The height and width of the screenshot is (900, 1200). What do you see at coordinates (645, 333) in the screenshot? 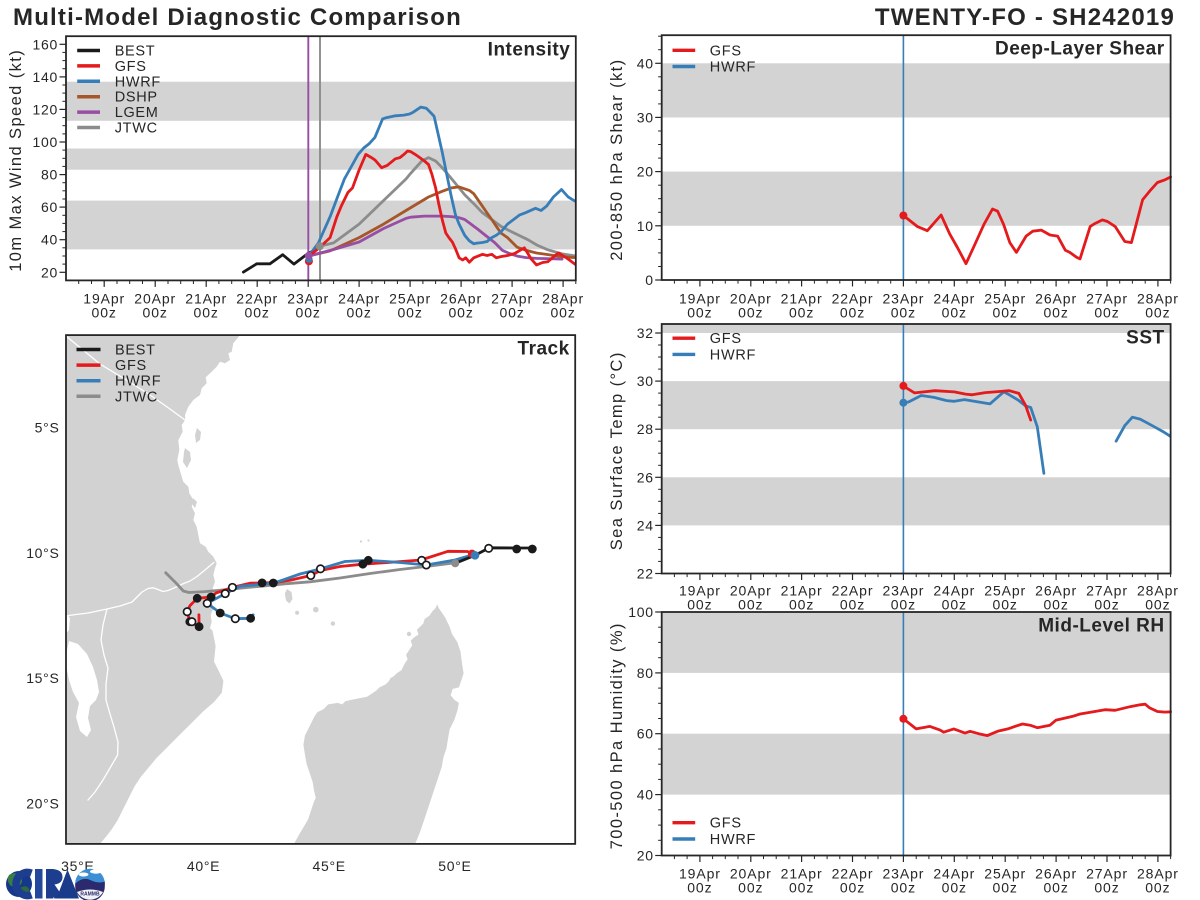
I see `svg-text: 32` at bounding box center [645, 333].